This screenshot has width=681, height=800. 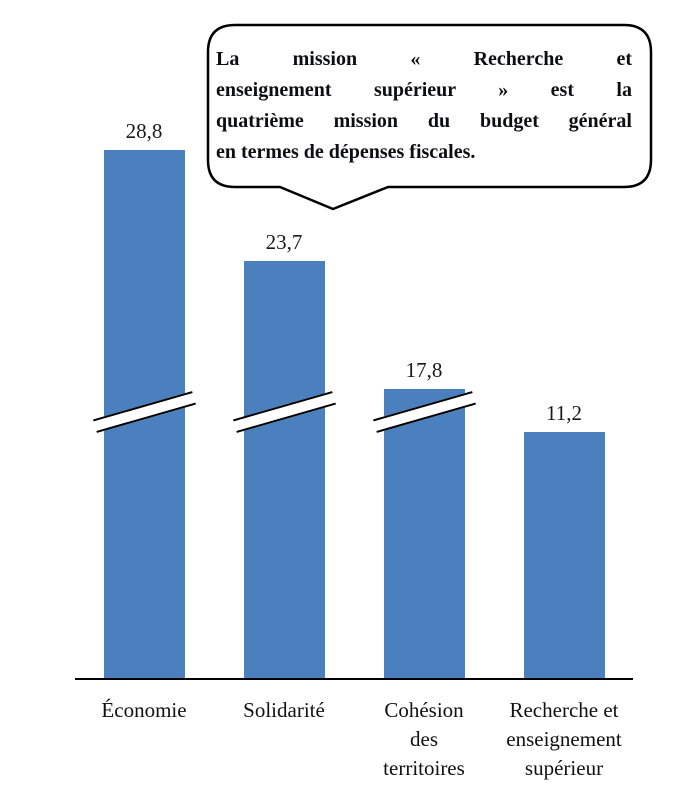 I want to click on callout-text-line: enseignement supérieur » est la, so click(x=424, y=90).